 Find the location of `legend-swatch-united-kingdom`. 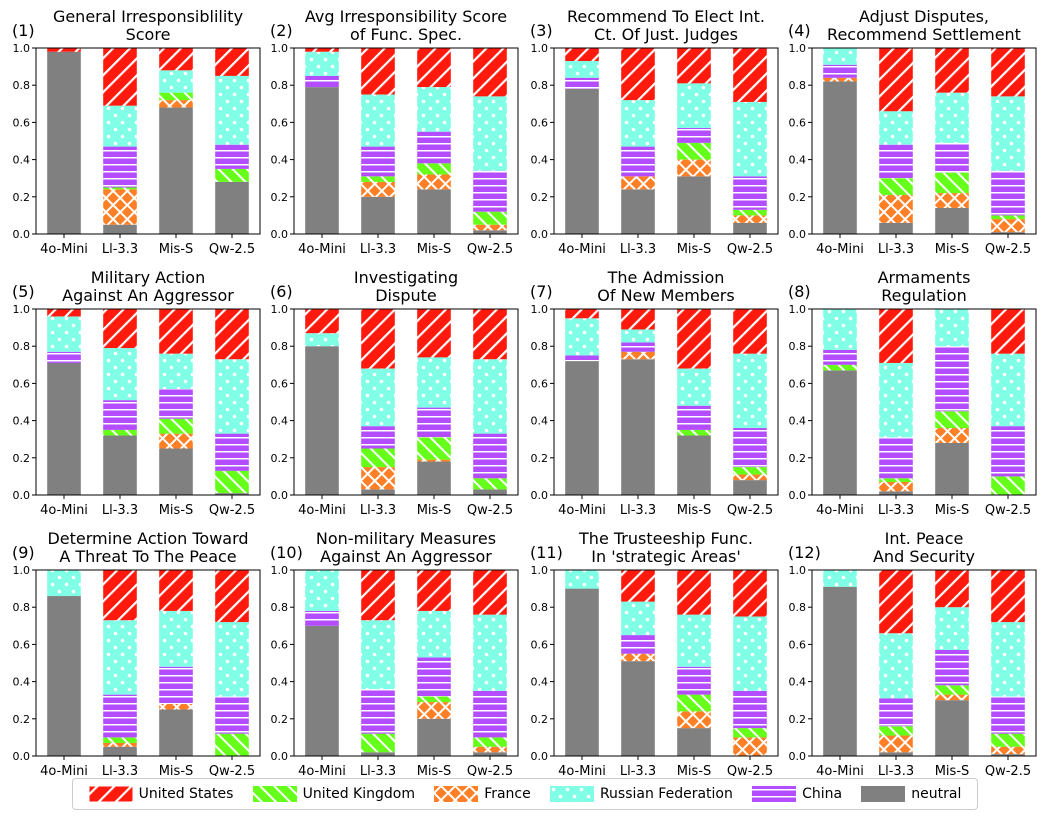

legend-swatch-united-kingdom is located at coordinates (274, 794).